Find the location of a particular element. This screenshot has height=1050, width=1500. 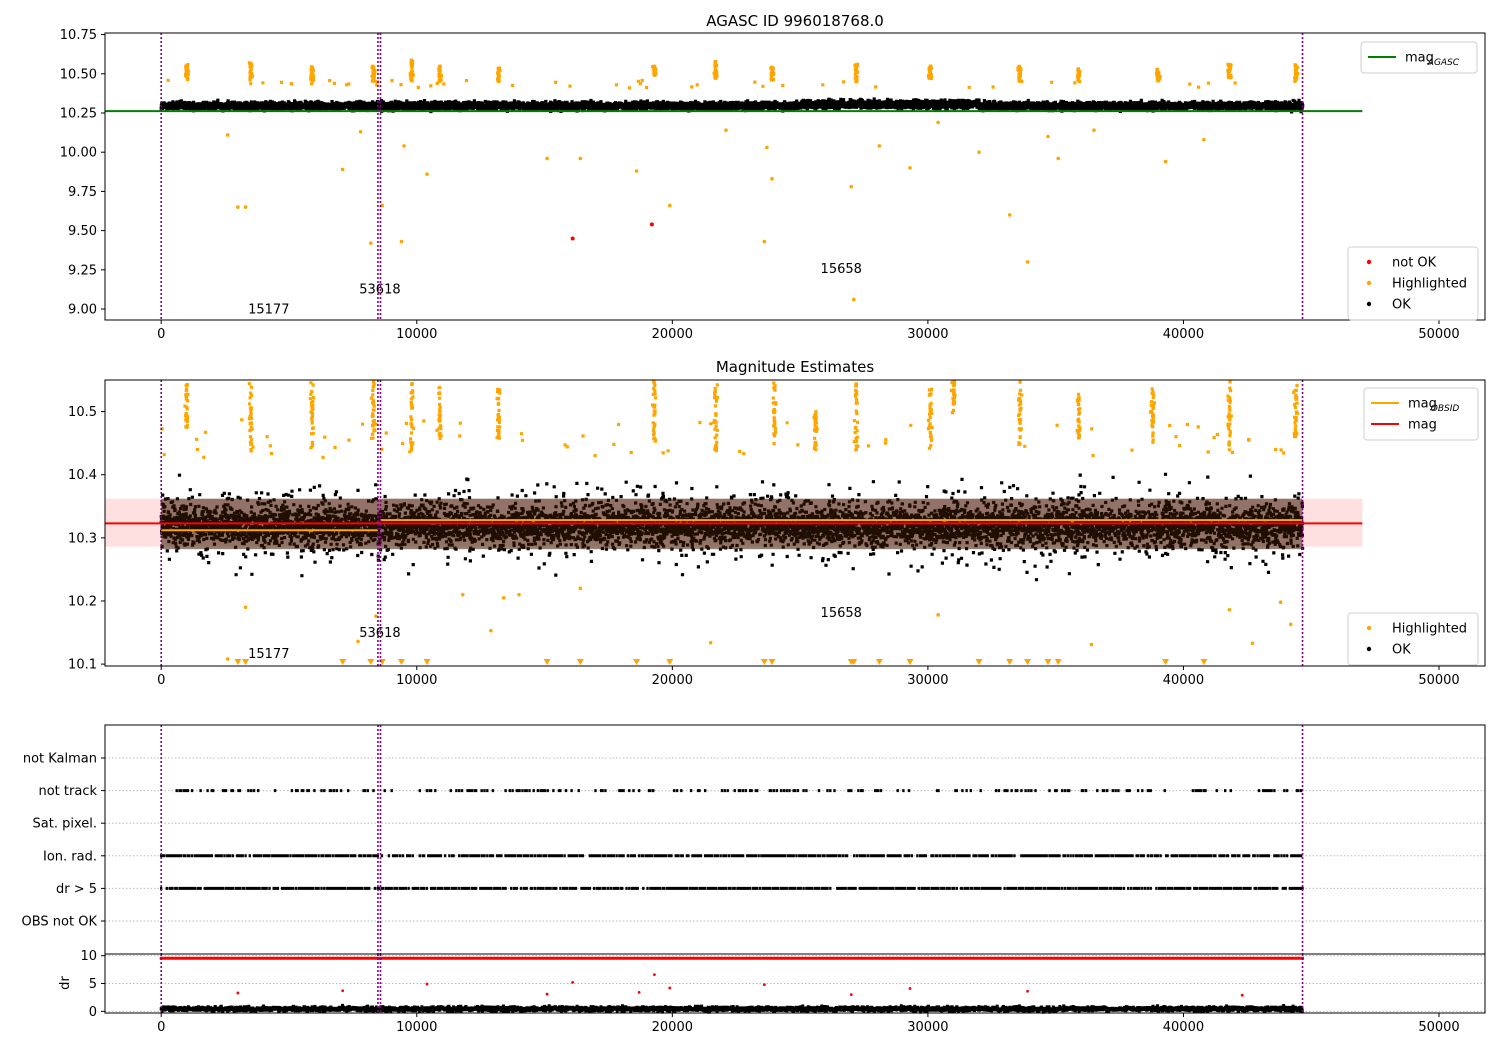

dr-panel-xtick-label: 50000 is located at coordinates (1438, 1027).